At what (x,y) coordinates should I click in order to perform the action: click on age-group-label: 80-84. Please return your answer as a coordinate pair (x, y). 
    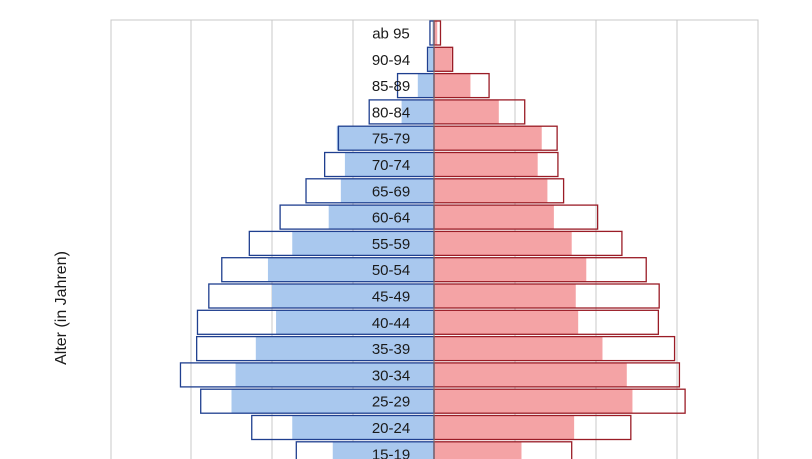
    Looking at the image, I should click on (391, 112).